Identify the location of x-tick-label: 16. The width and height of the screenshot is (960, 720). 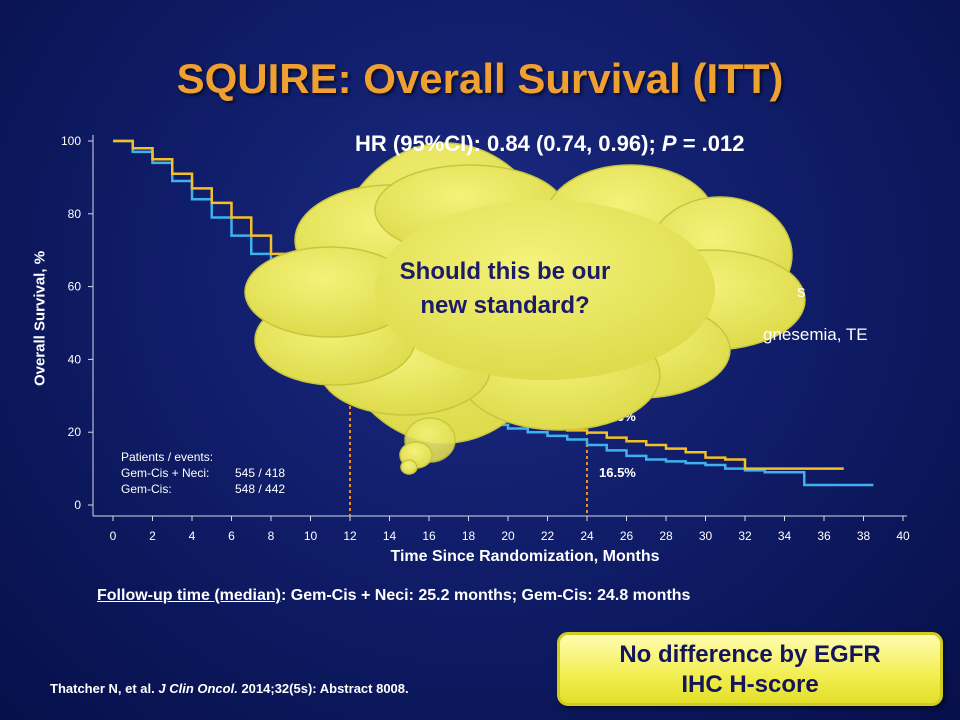
(429, 536).